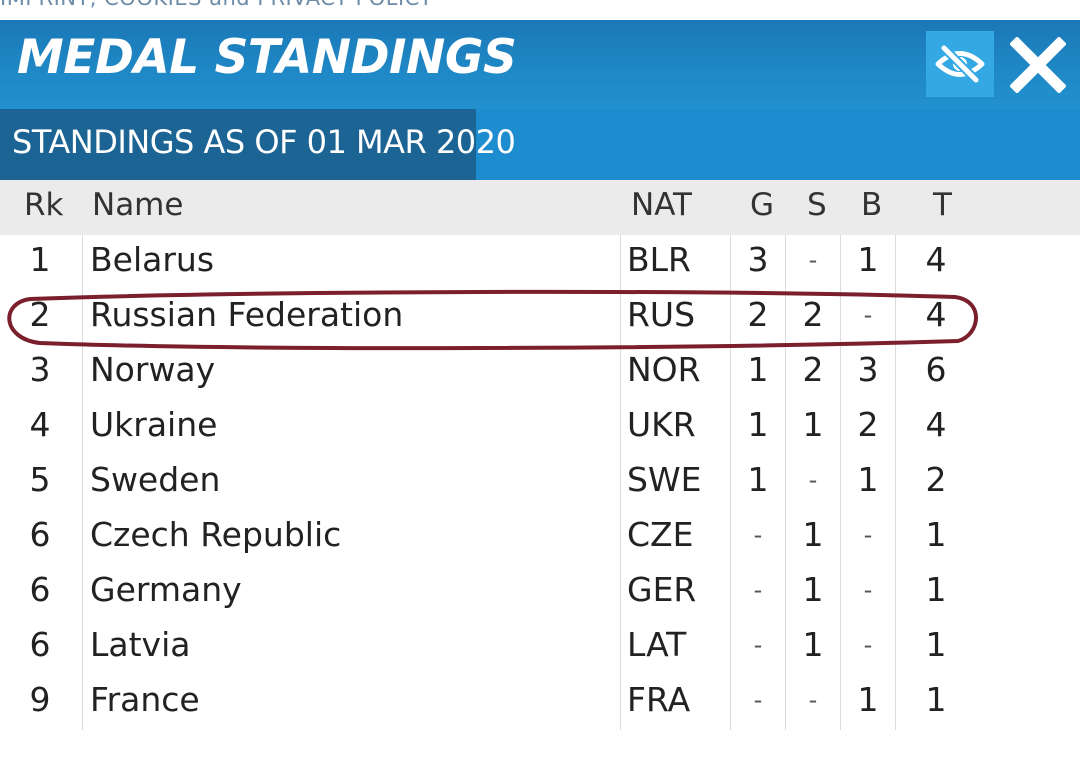 Image resolution: width=1080 pixels, height=769 pixels. What do you see at coordinates (40, 259) in the screenshot?
I see `cell-rank: 1` at bounding box center [40, 259].